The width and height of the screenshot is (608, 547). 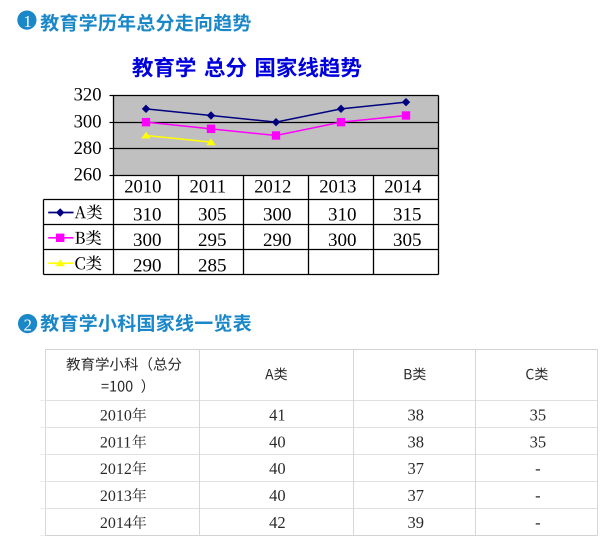 I want to click on svg-text: 320, so click(x=88, y=95).